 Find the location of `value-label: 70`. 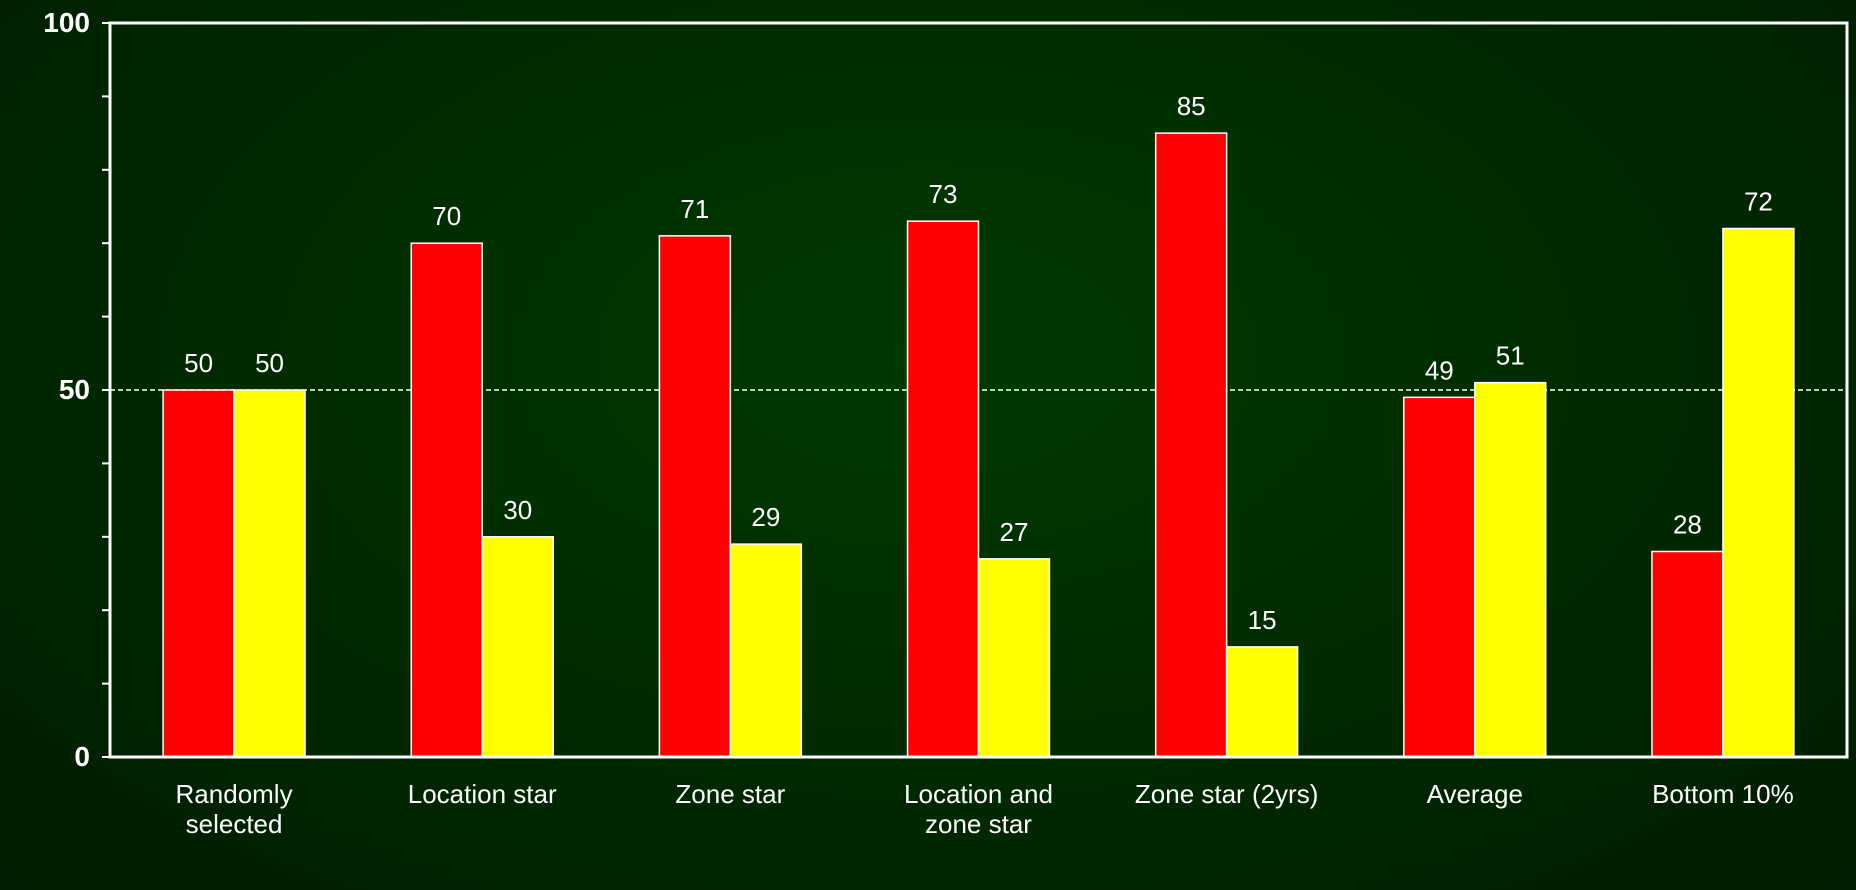

value-label: 70 is located at coordinates (446, 216).